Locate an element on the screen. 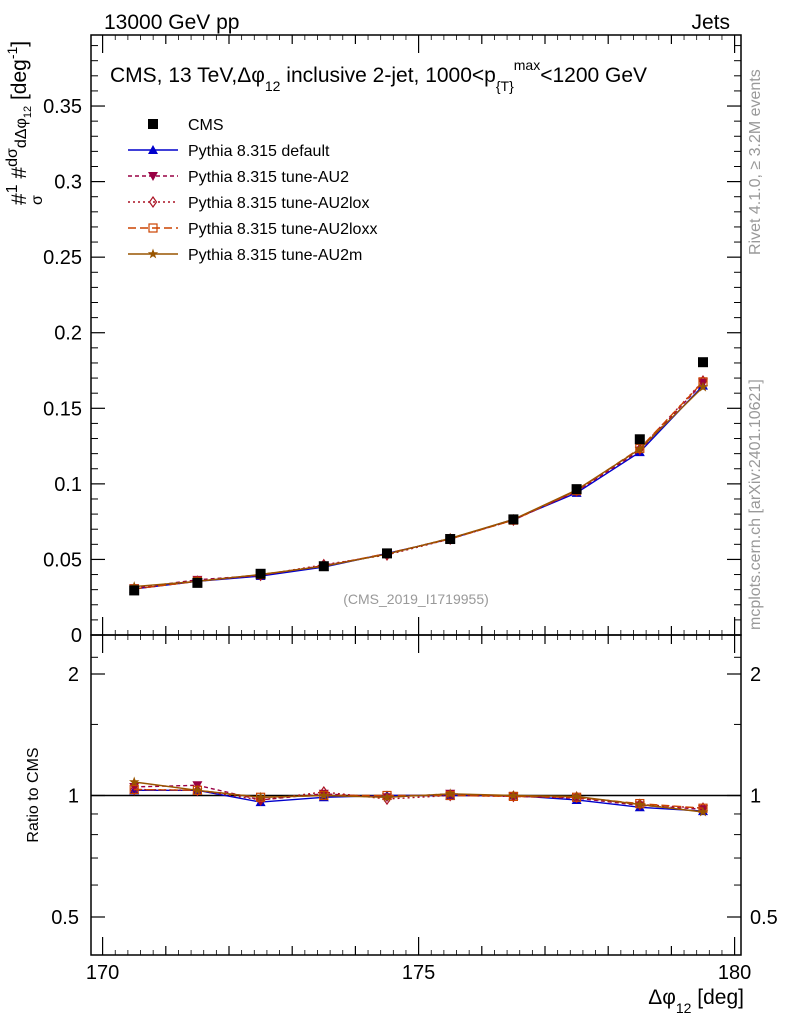 The width and height of the screenshot is (786, 1024). ratio-ylabel: Ratio to CMS is located at coordinates (33, 794).